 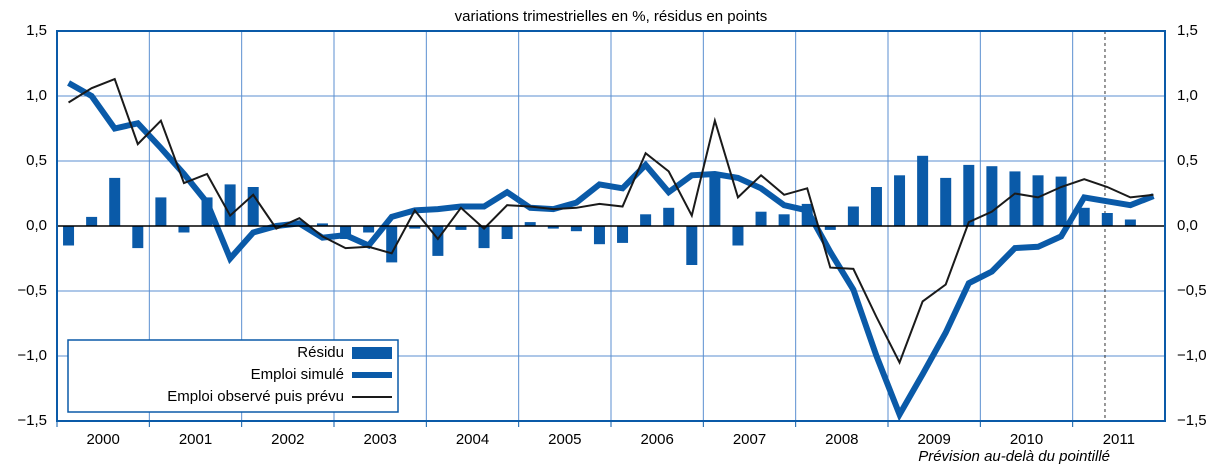 I want to click on x-tick-label: 2006, so click(x=656, y=439).